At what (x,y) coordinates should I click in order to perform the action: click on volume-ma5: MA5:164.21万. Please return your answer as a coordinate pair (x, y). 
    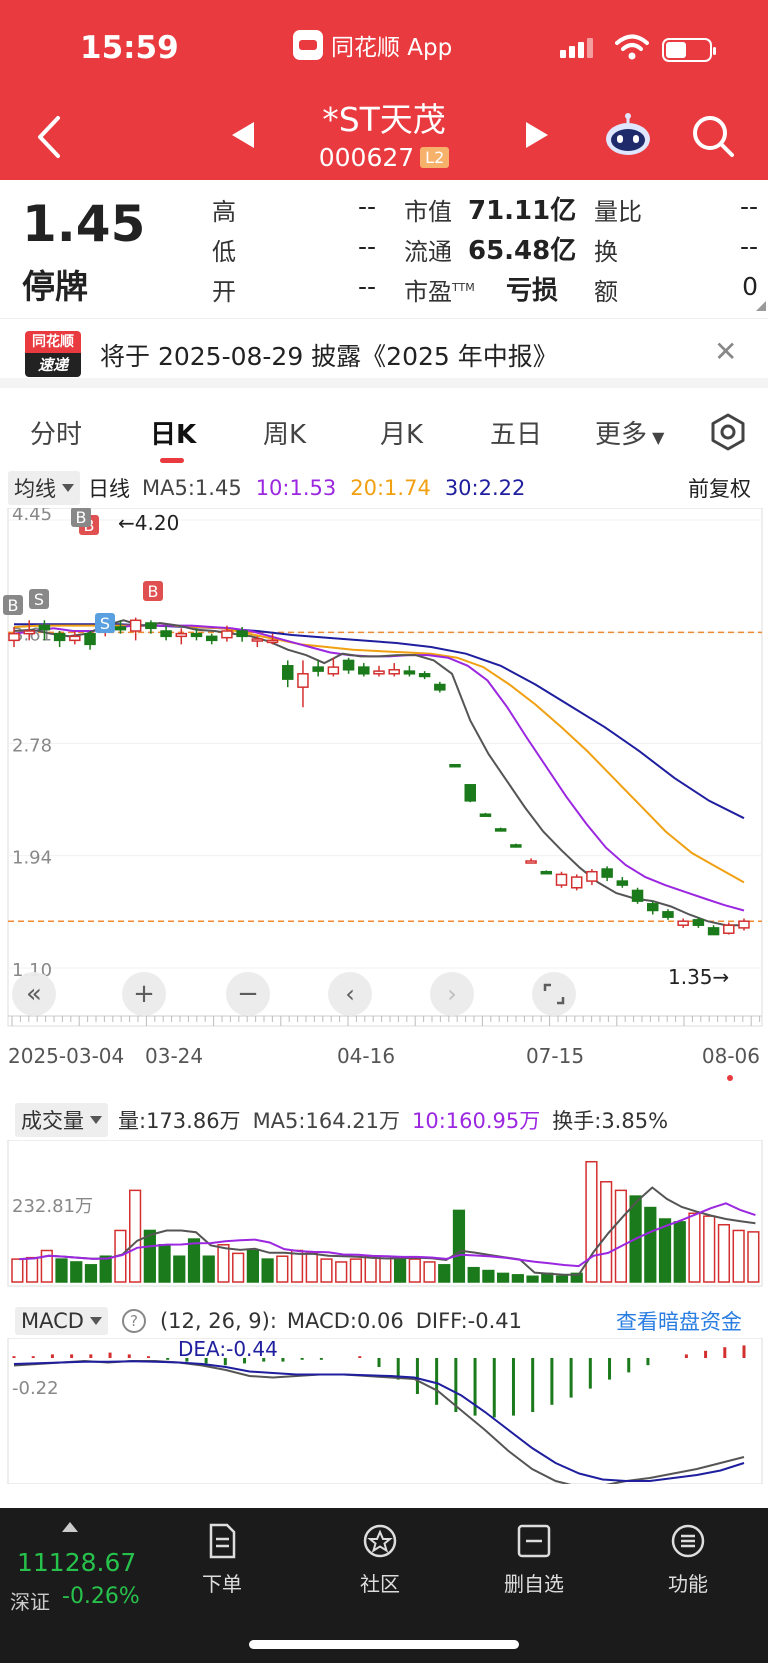
    Looking at the image, I should click on (326, 1121).